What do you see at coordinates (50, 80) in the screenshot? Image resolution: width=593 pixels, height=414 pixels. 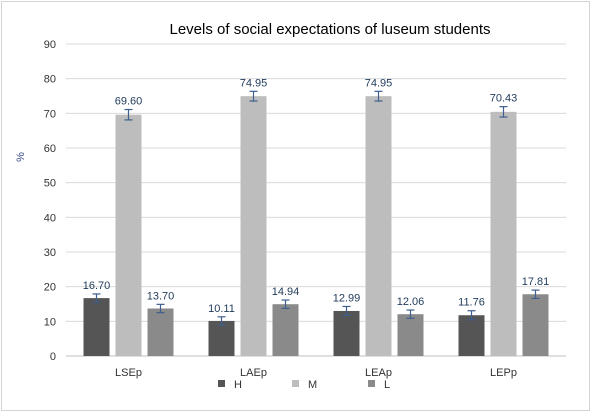 I see `y-tick-label: 80` at bounding box center [50, 80].